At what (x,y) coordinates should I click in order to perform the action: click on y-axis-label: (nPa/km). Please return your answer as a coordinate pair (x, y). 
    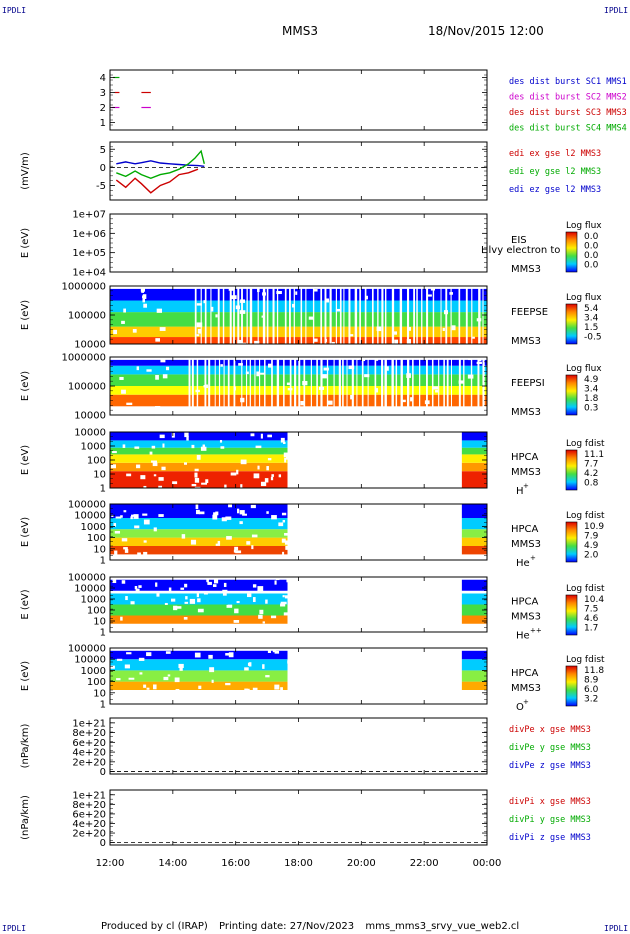
    Looking at the image, I should click on (25, 746).